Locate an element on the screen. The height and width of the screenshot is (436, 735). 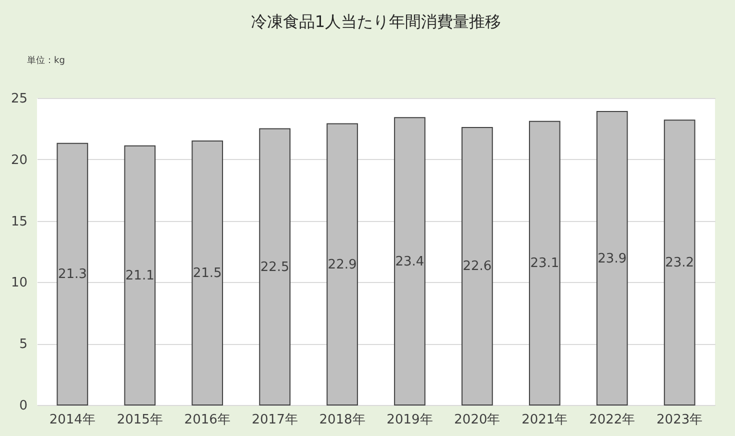
x-tick-label: 2023年 is located at coordinates (679, 420).